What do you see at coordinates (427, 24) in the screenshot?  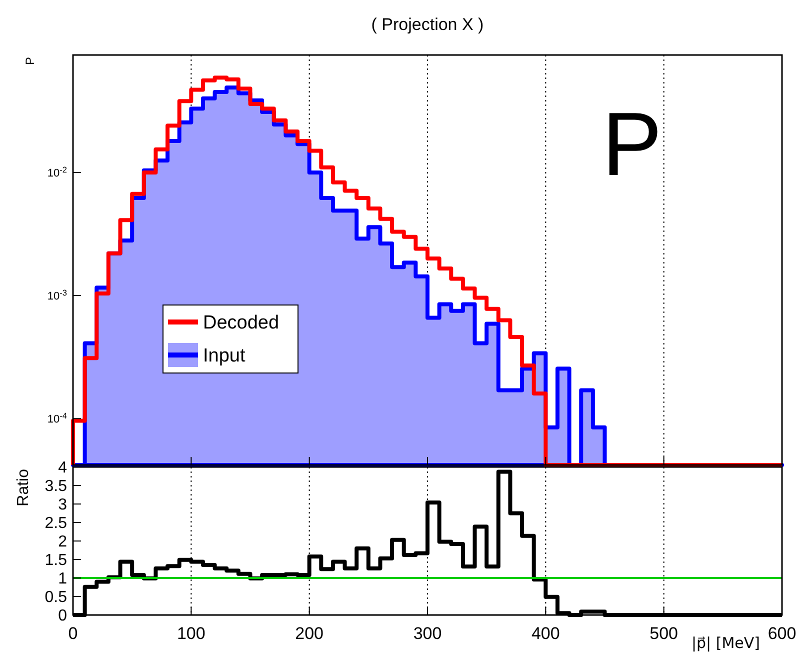 I see `chart-title: ( Projection X )` at bounding box center [427, 24].